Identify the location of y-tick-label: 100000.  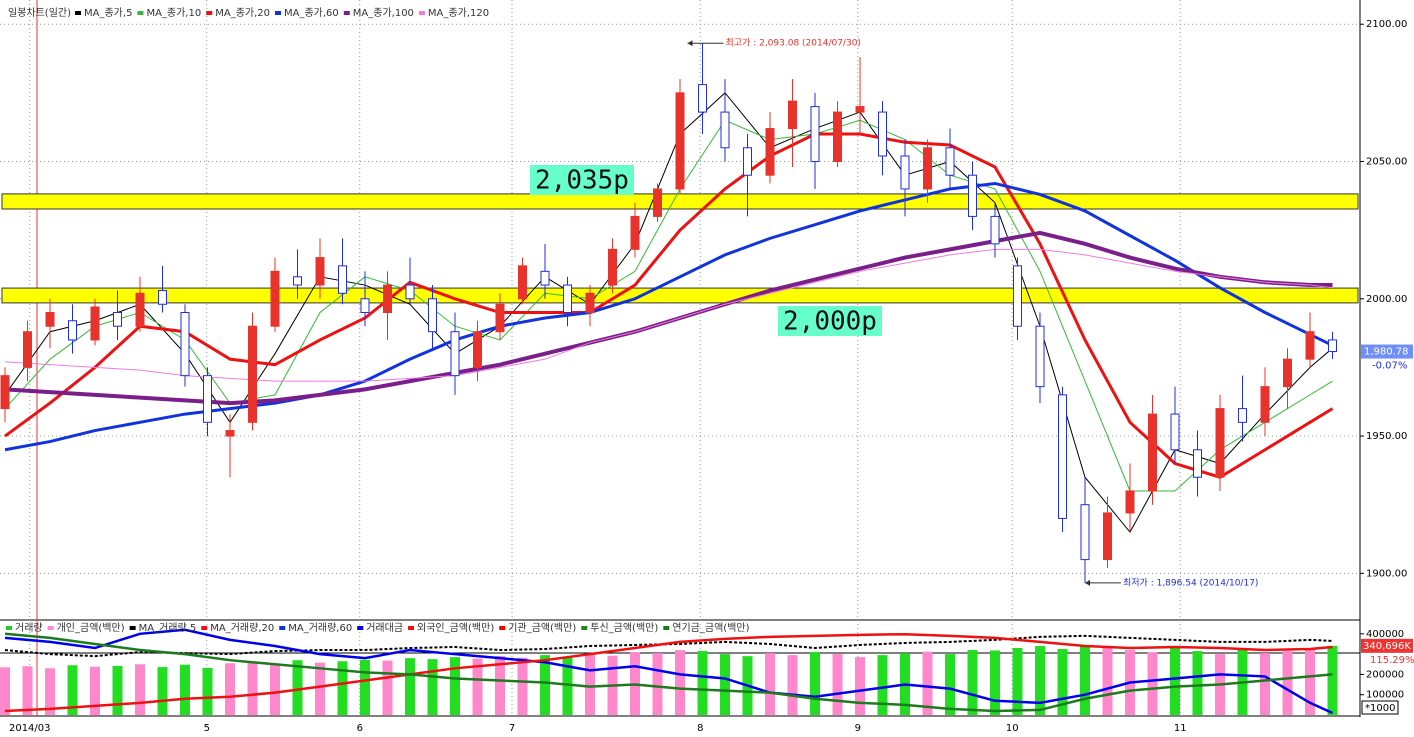
(1385, 695).